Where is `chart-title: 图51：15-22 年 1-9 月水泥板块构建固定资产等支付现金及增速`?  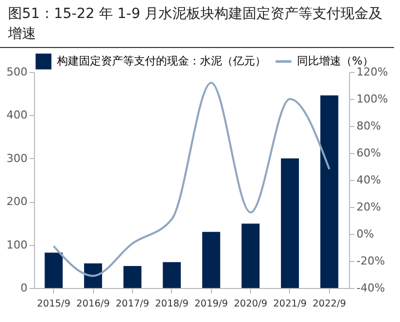 chart-title: 图51：15-22 年 1-9 月水泥板块构建固定资产等支付现金及增速 is located at coordinates (197, 24).